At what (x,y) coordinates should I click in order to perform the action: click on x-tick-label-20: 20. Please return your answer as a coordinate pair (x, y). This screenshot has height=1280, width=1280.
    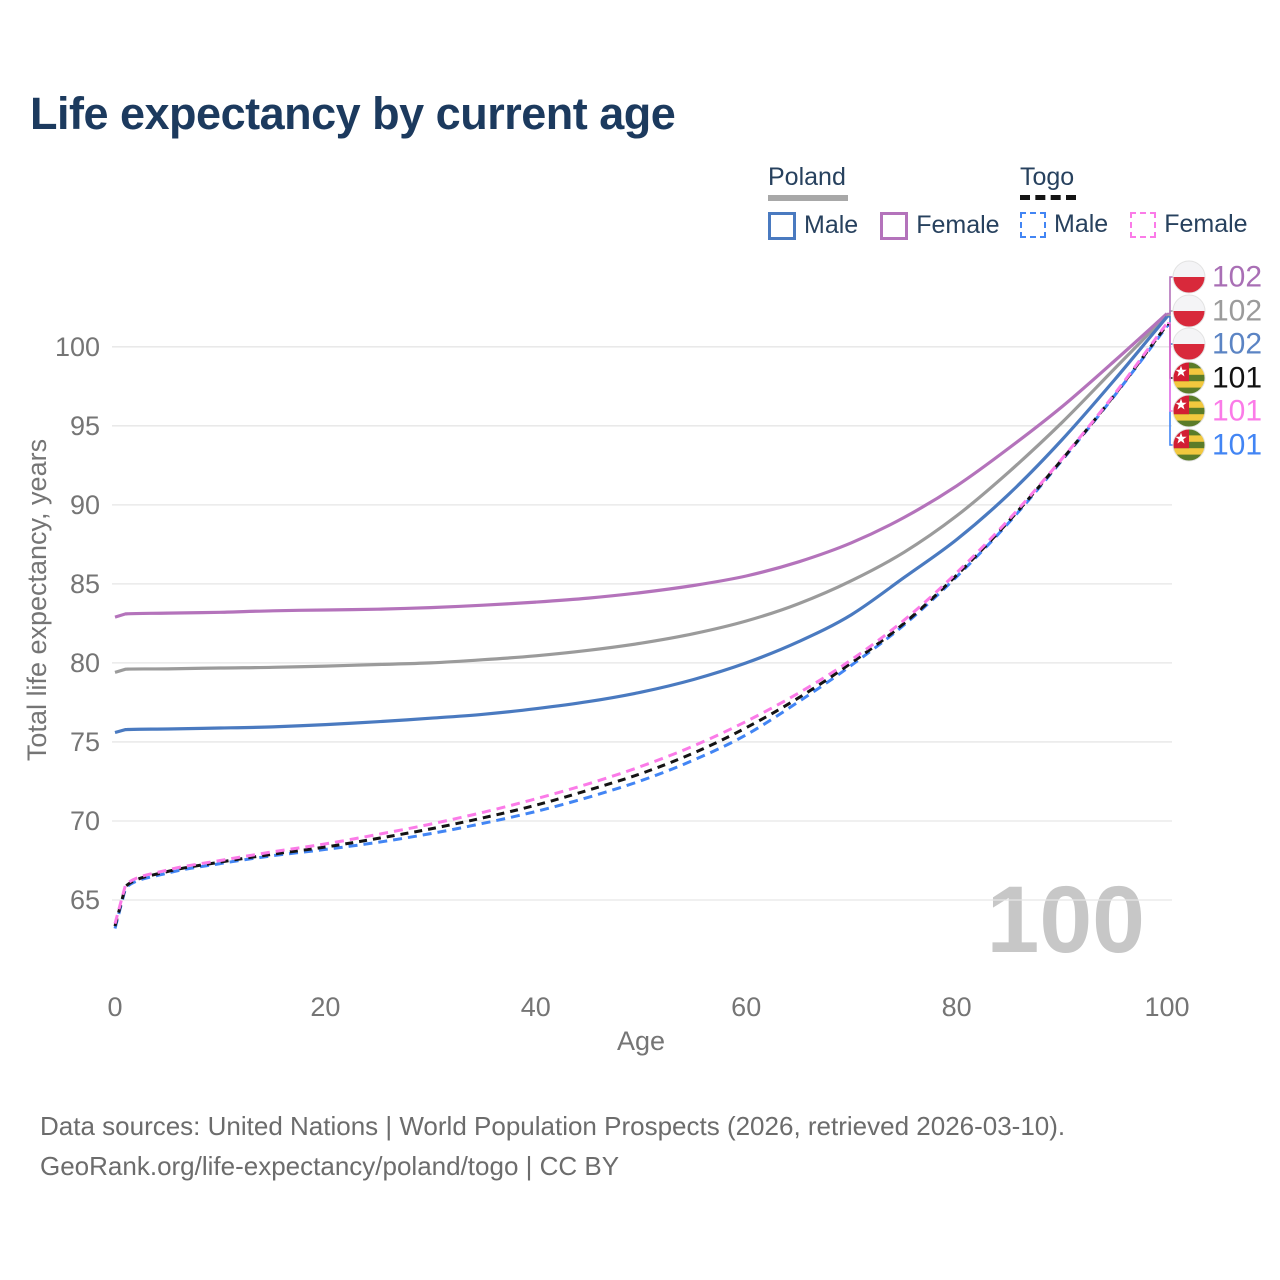
    Looking at the image, I should click on (325, 1007).